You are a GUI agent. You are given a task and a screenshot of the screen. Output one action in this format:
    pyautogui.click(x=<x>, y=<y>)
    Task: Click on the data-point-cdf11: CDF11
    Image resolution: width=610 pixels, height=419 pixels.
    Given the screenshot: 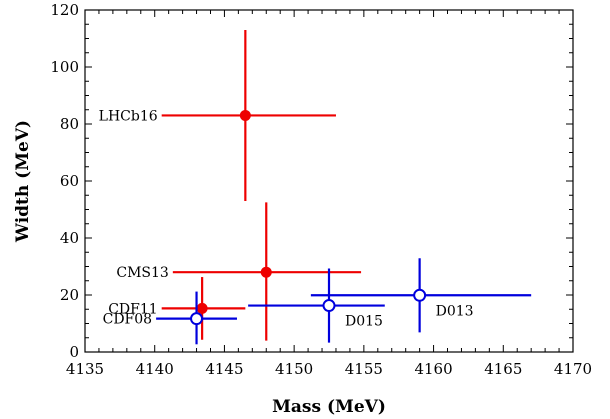 What is the action you would take?
    pyautogui.click(x=177, y=308)
    